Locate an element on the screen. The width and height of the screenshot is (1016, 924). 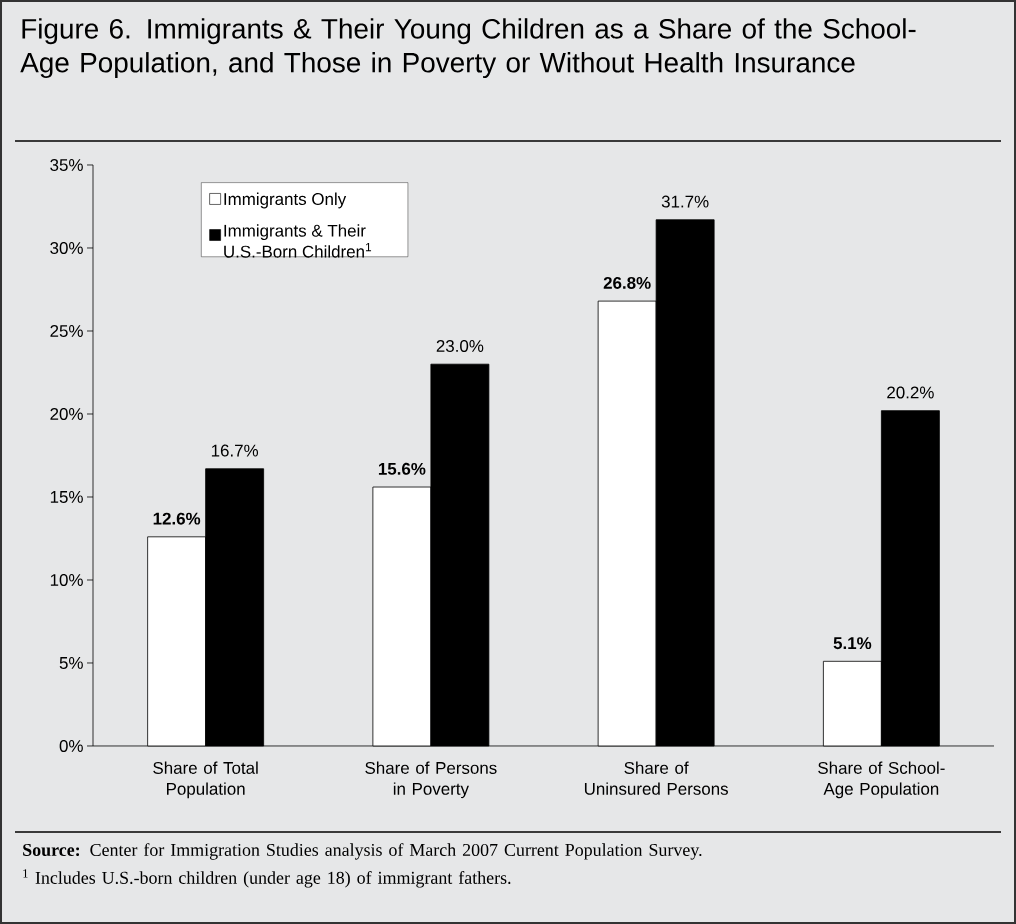
data-label: 15.6% is located at coordinates (402, 468).